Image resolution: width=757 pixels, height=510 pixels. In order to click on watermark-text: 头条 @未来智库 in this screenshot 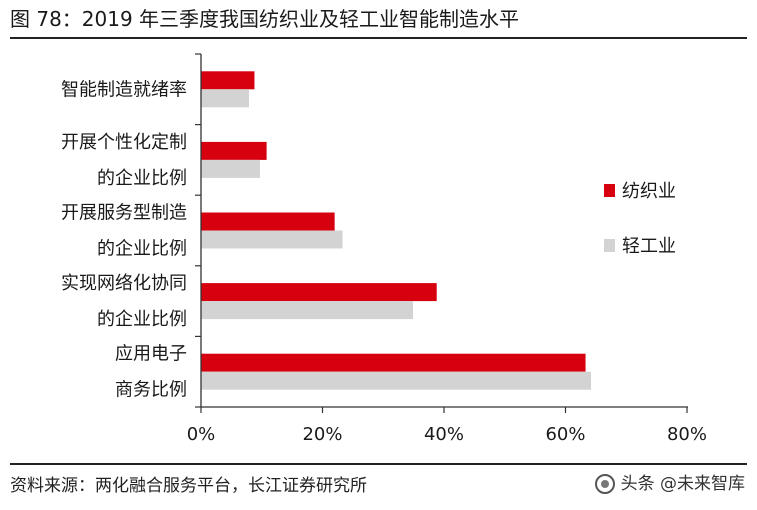, I will do `click(682, 484)`.